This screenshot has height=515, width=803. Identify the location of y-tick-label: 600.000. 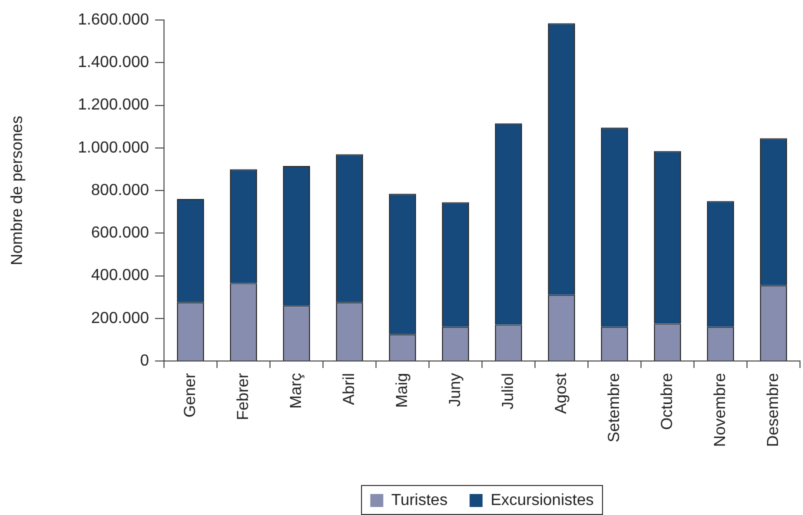
(120, 233).